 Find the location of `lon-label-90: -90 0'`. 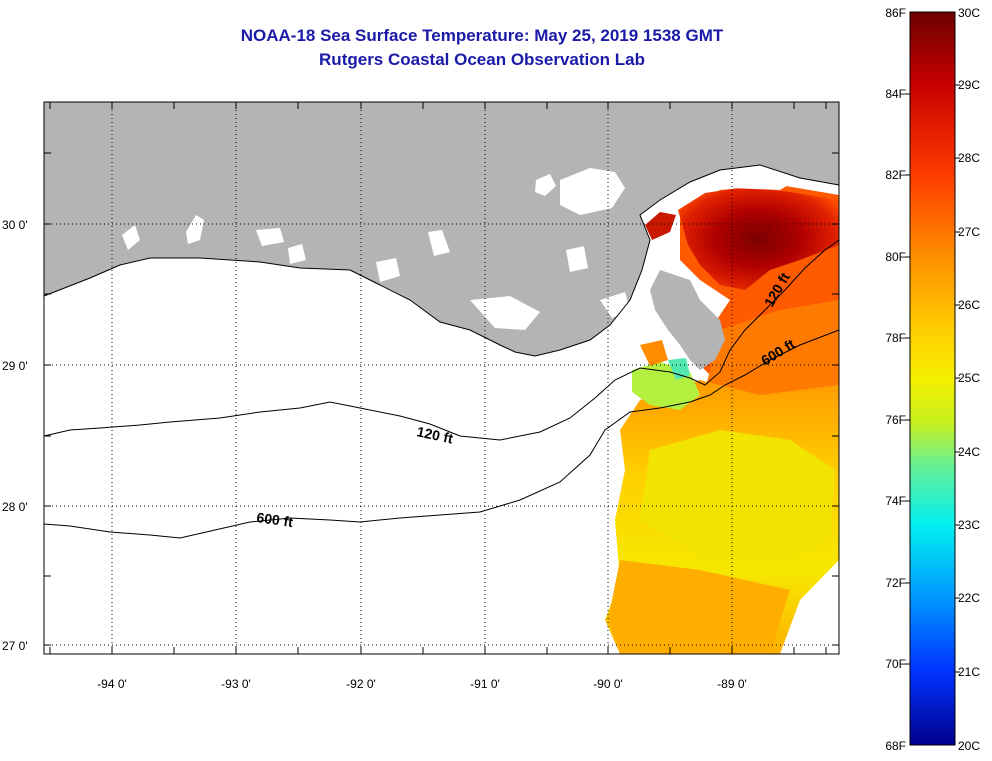

lon-label-90: -90 0' is located at coordinates (608, 684).